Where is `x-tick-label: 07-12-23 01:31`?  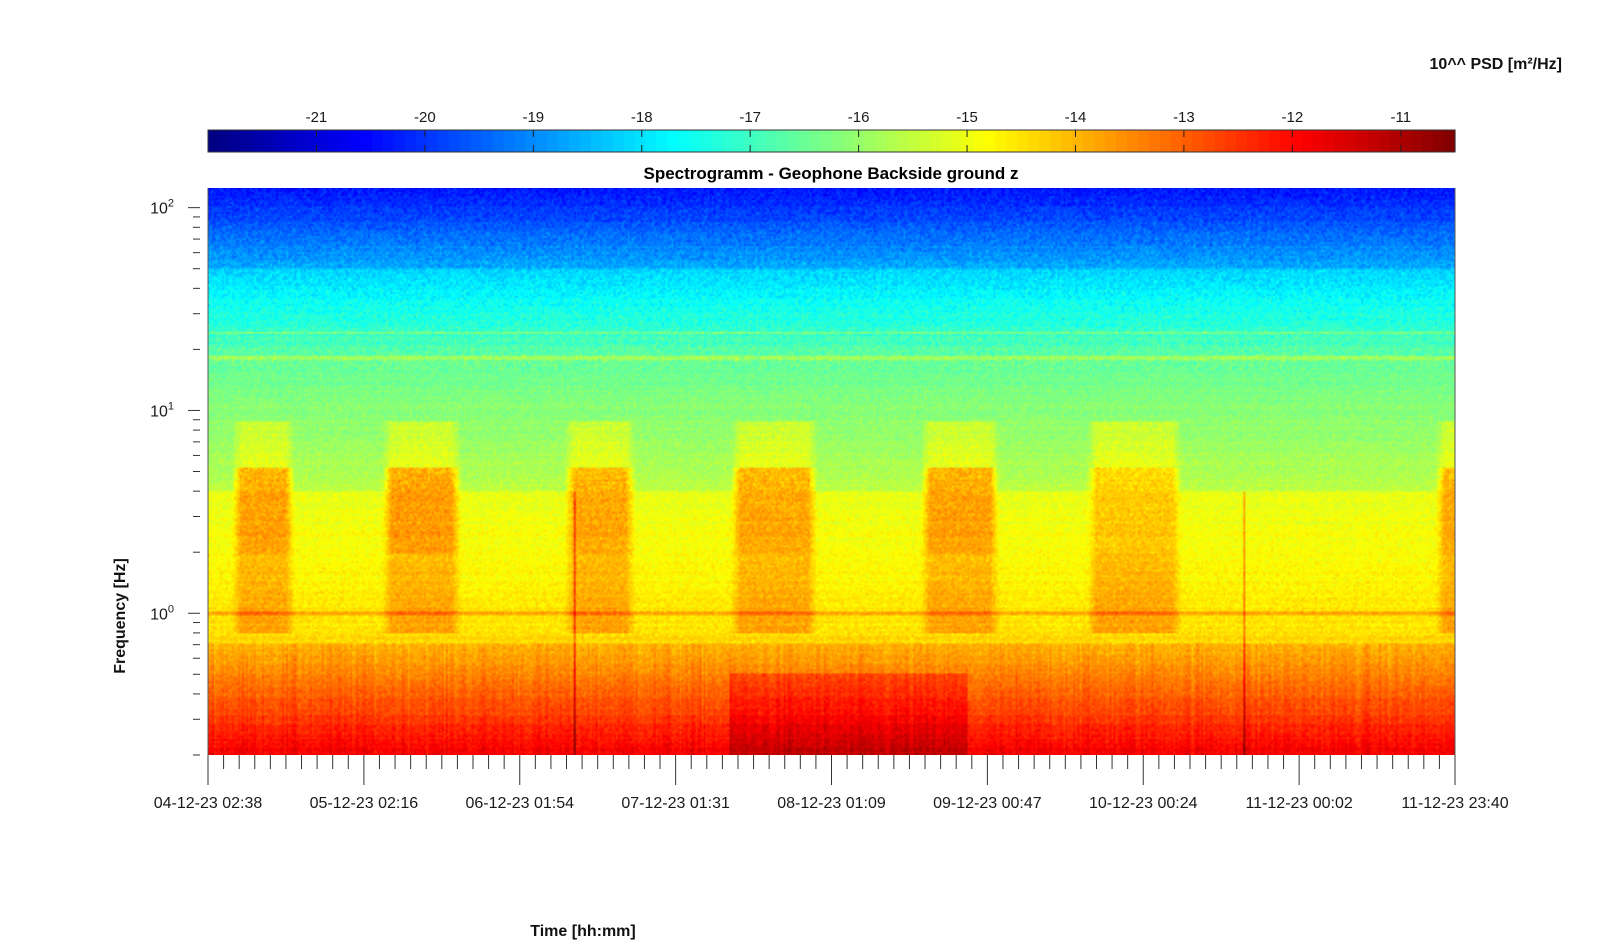
x-tick-label: 07-12-23 01:31 is located at coordinates (675, 803).